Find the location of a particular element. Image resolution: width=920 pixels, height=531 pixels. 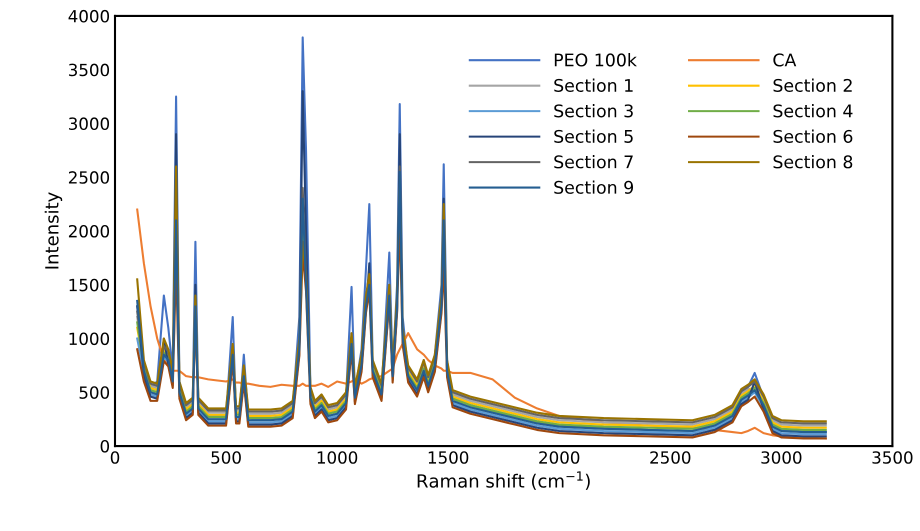

x-tick-label: 3000 is located at coordinates (781, 457).